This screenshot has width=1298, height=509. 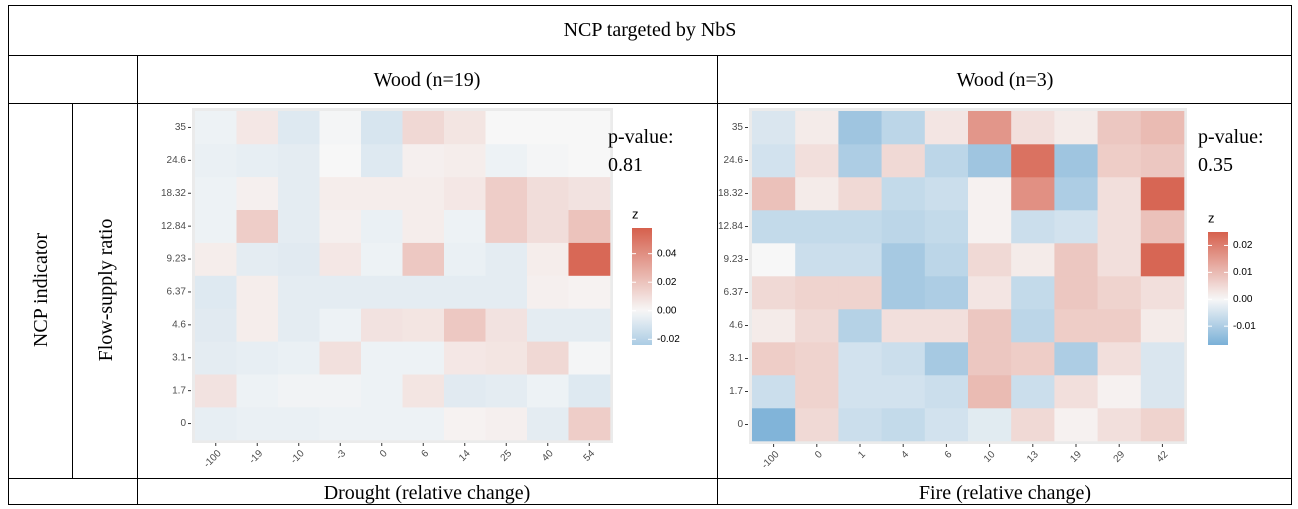 I want to click on y-tick-label: 9.23, so click(x=734, y=259).